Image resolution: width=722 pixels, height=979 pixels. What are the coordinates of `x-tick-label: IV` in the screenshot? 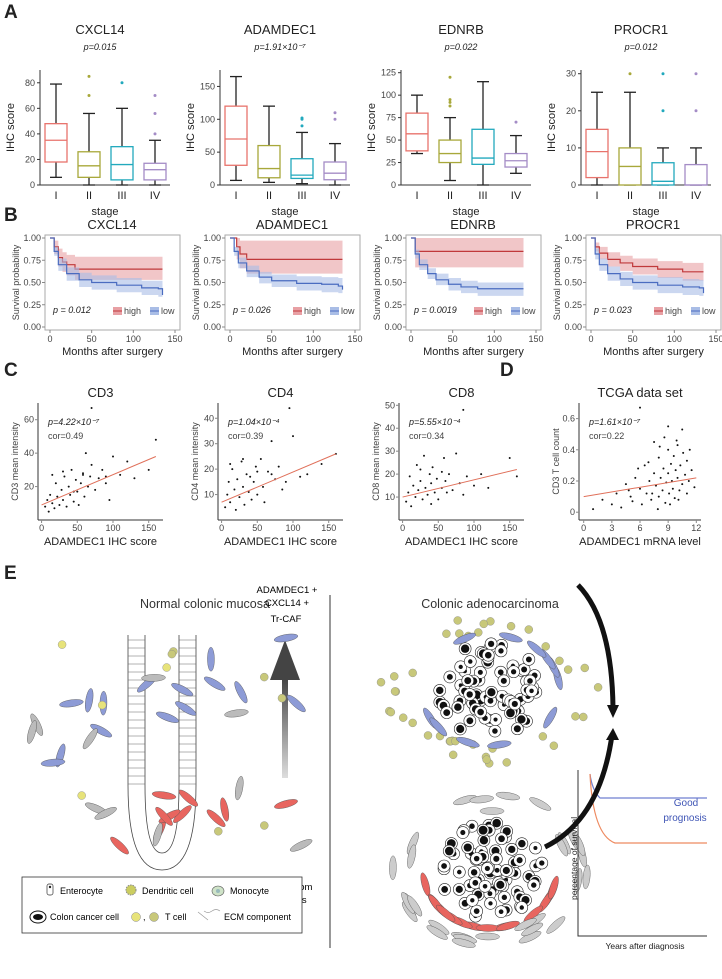 It's located at (335, 196).